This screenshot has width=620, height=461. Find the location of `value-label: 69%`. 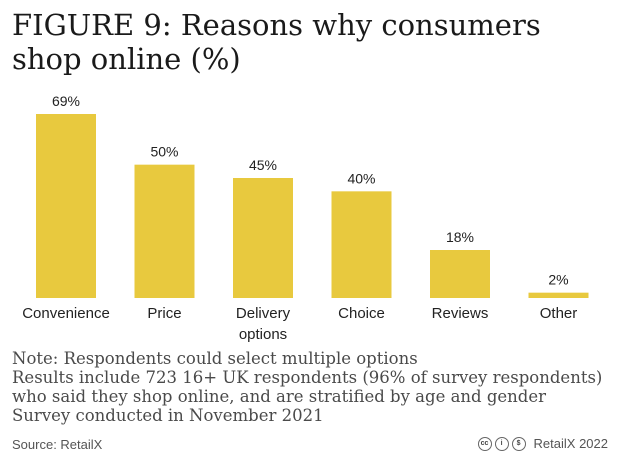

value-label: 69% is located at coordinates (66, 101).